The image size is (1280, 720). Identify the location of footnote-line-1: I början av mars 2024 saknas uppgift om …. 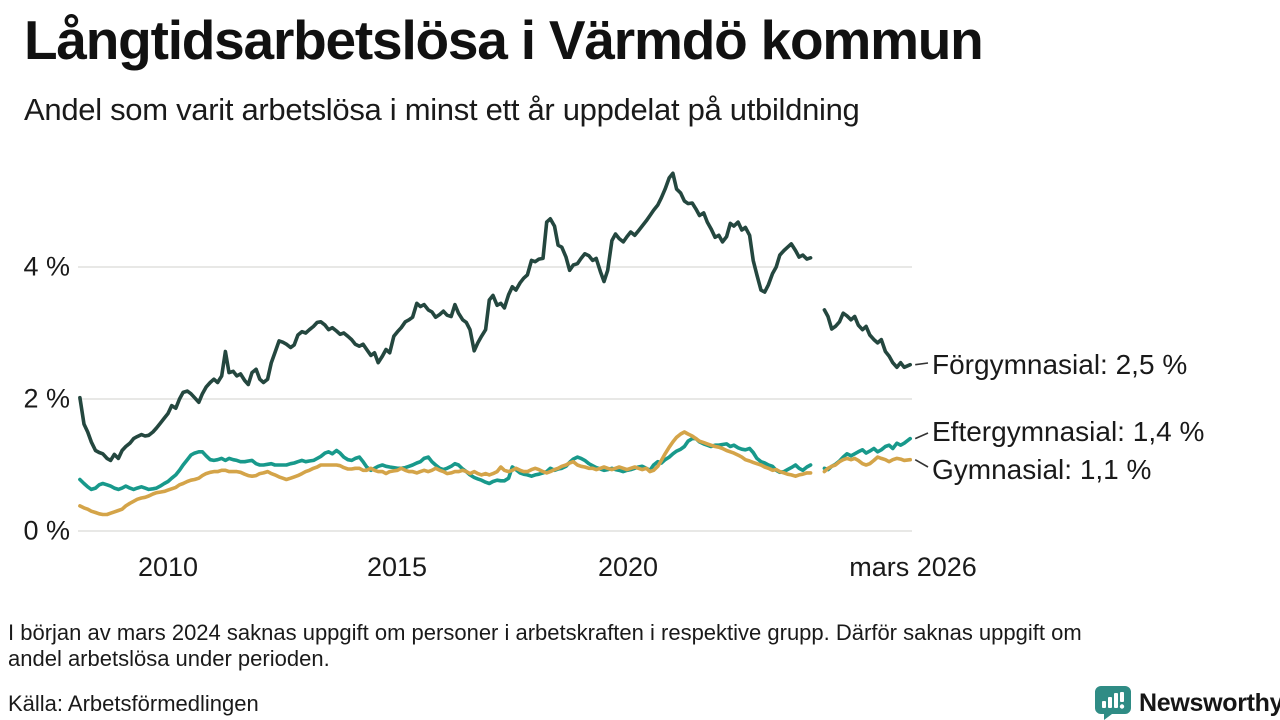
(545, 632).